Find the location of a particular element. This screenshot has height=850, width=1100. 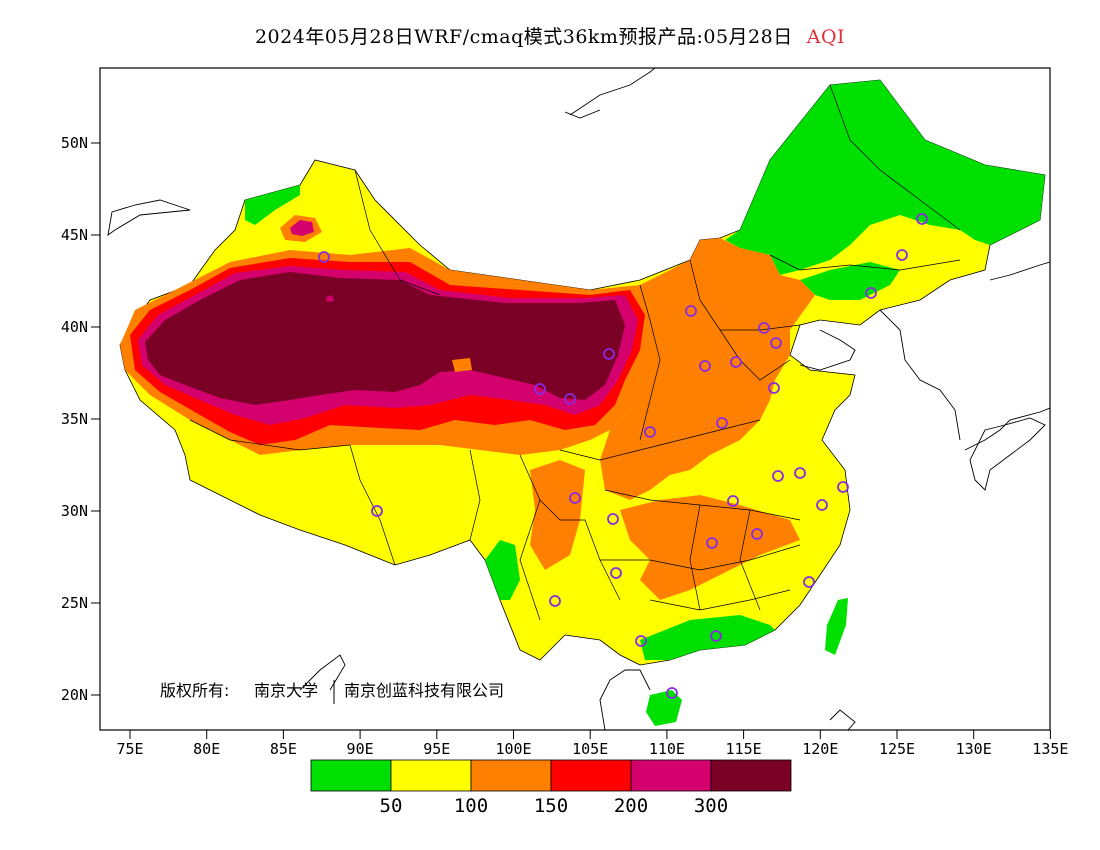

region-good-yunnan is located at coordinates (502, 570).